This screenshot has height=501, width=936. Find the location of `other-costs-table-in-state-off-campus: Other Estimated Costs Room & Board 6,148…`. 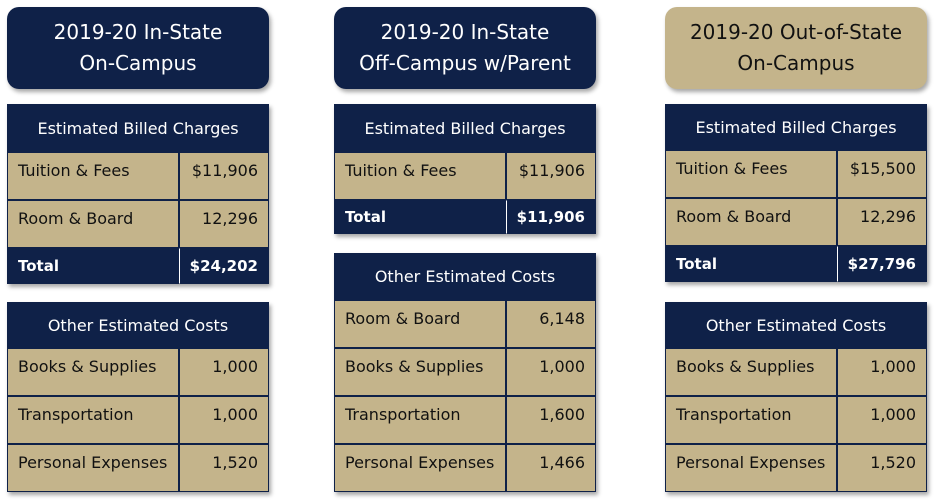

other-costs-table-in-state-off-campus: Other Estimated Costs Room & Board 6,148… is located at coordinates (465, 372).